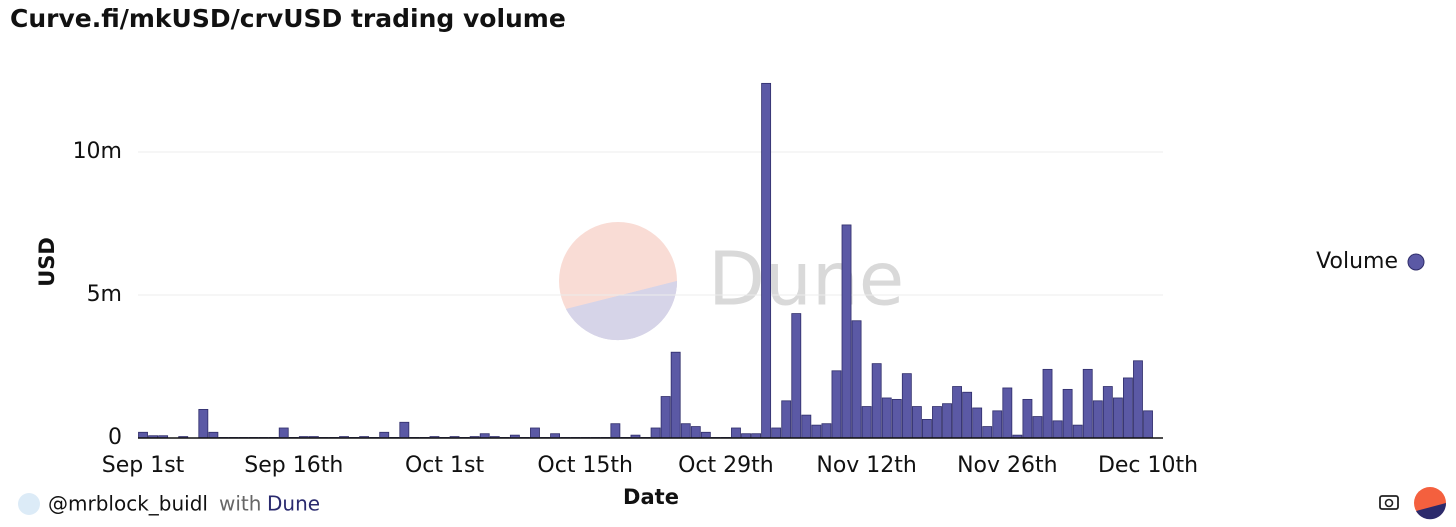 This screenshot has height=527, width=1456. Describe the element at coordinates (866, 465) in the screenshot. I see `x-tick-label: Nov 12th` at that location.